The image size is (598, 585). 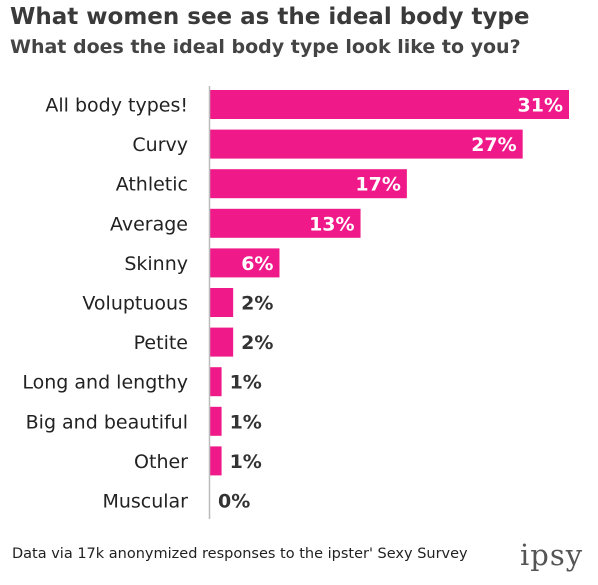 What do you see at coordinates (331, 224) in the screenshot?
I see `value-label-average: 13%` at bounding box center [331, 224].